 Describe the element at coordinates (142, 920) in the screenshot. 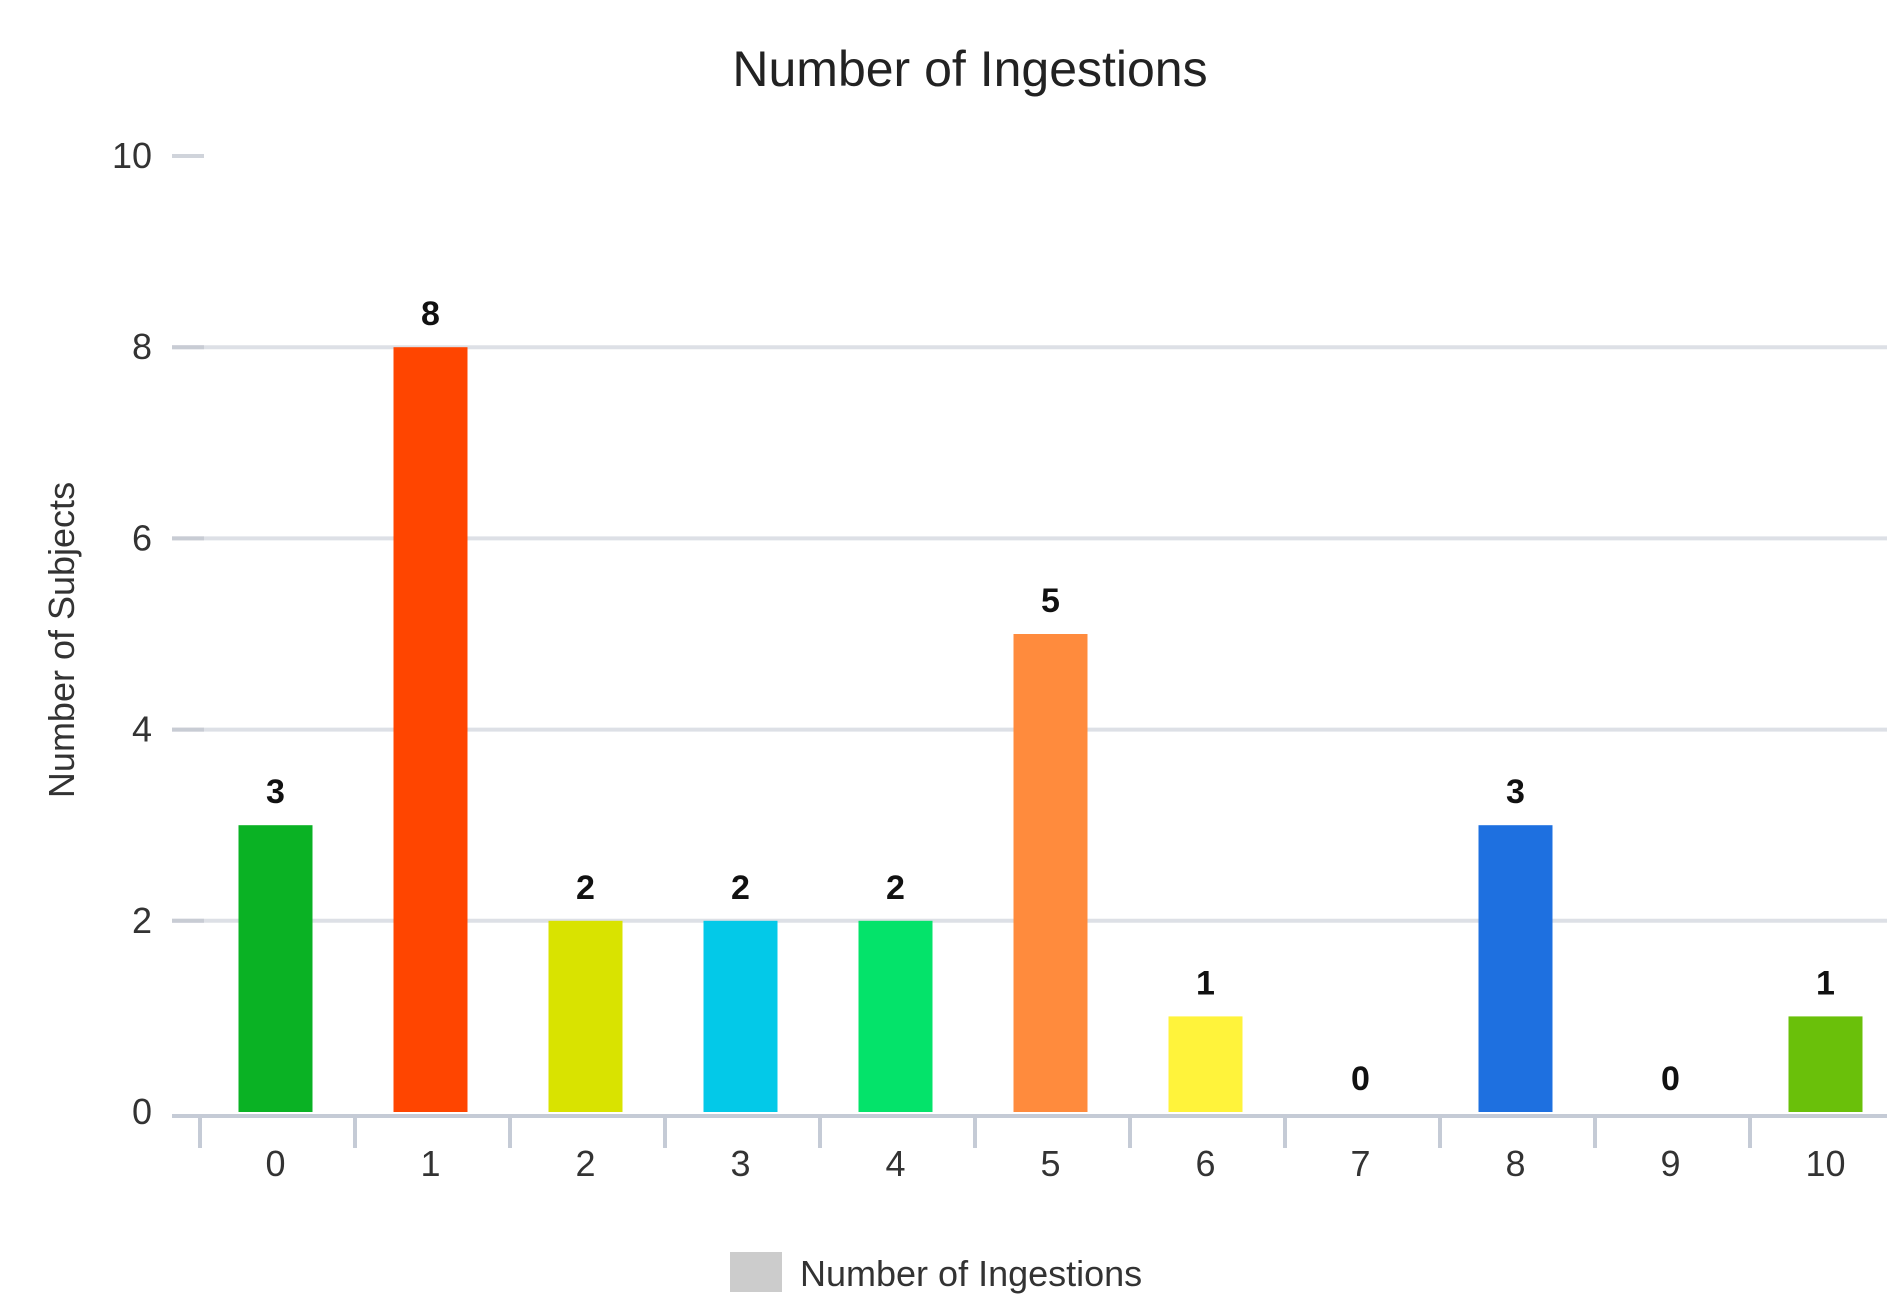

I see `y-tick-label: 2` at that location.